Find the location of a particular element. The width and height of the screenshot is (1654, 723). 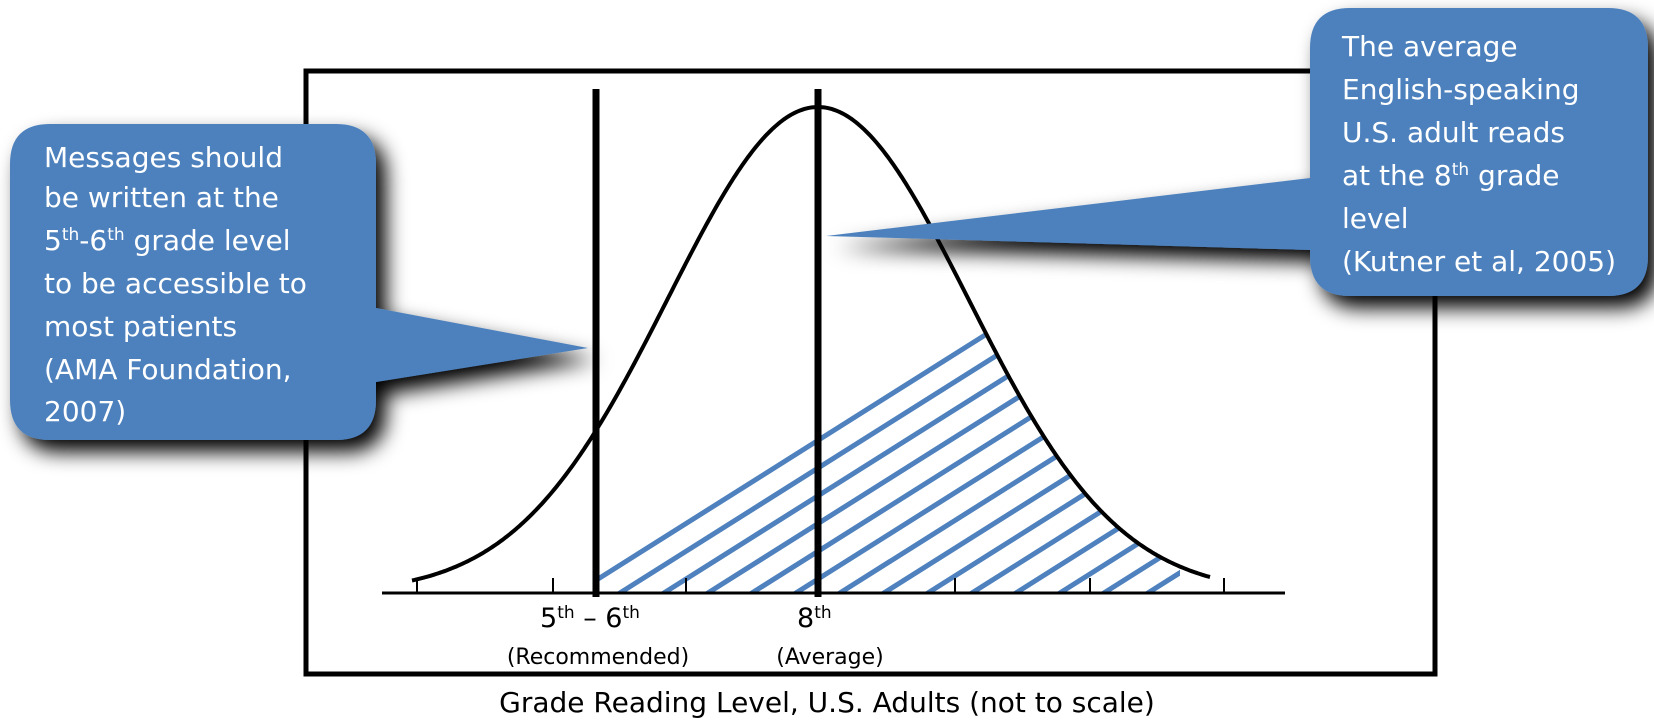

svg-text: most patients is located at coordinates (140, 326).